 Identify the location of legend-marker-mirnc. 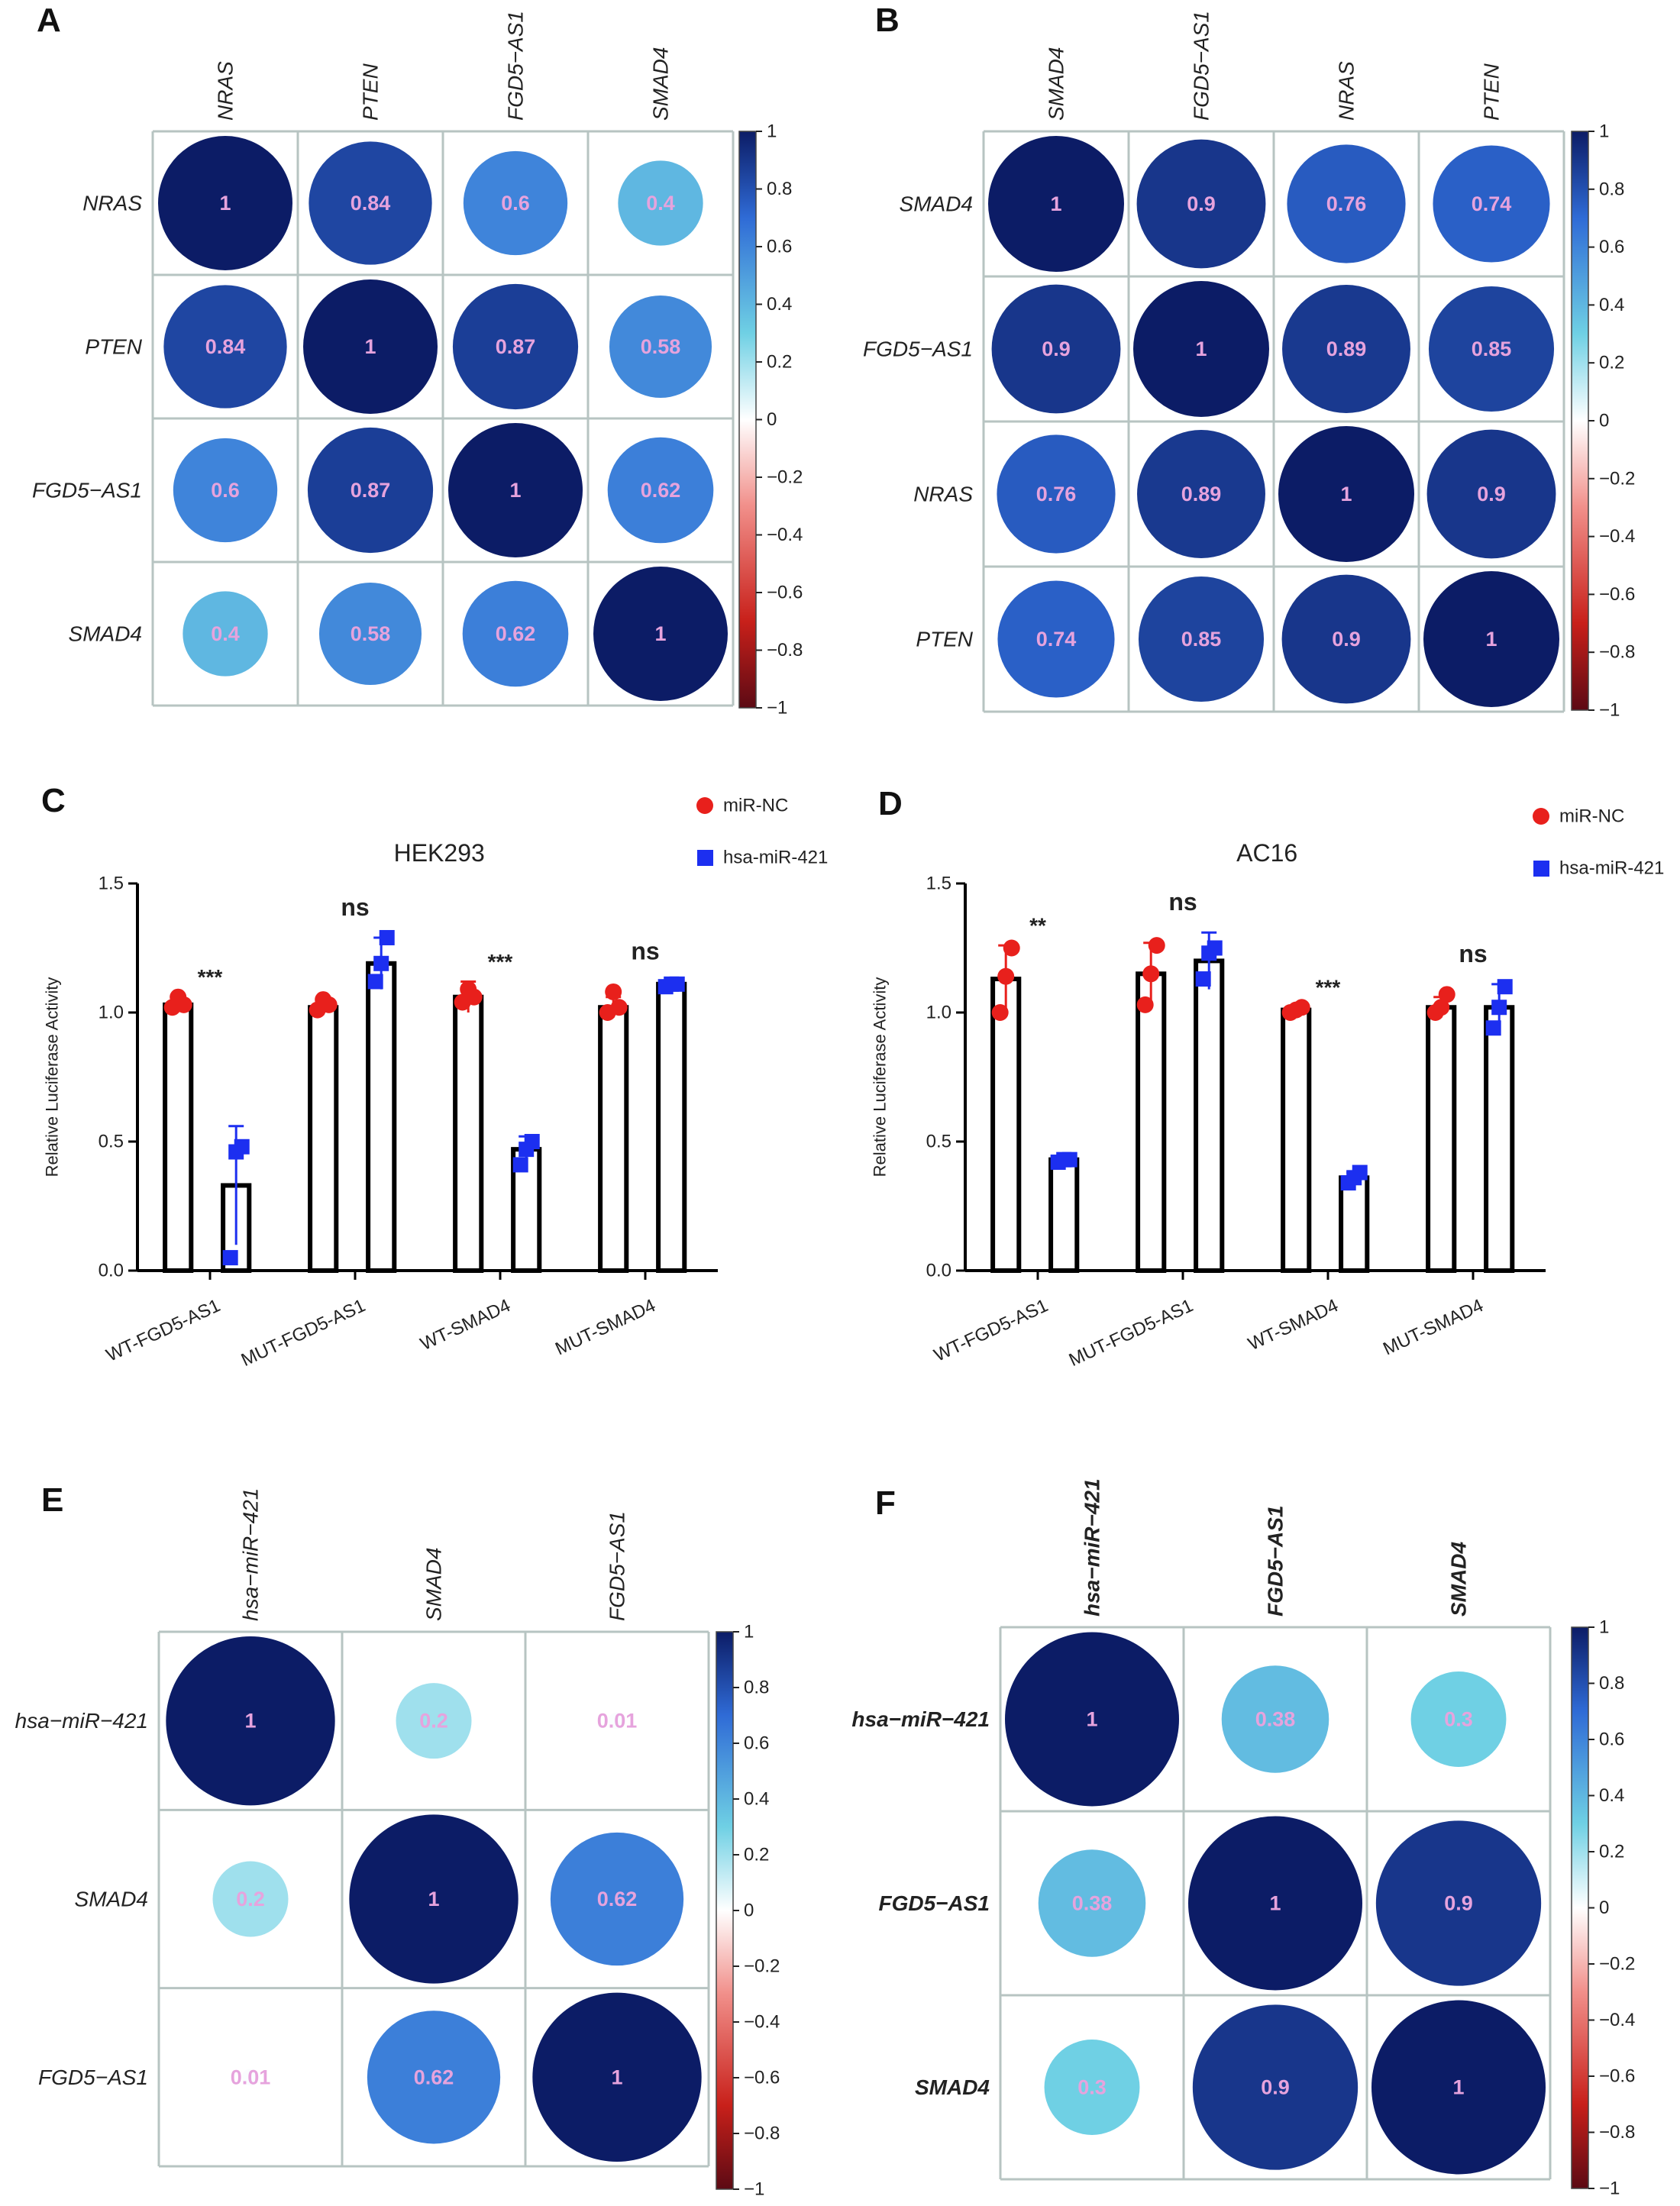
(705, 805).